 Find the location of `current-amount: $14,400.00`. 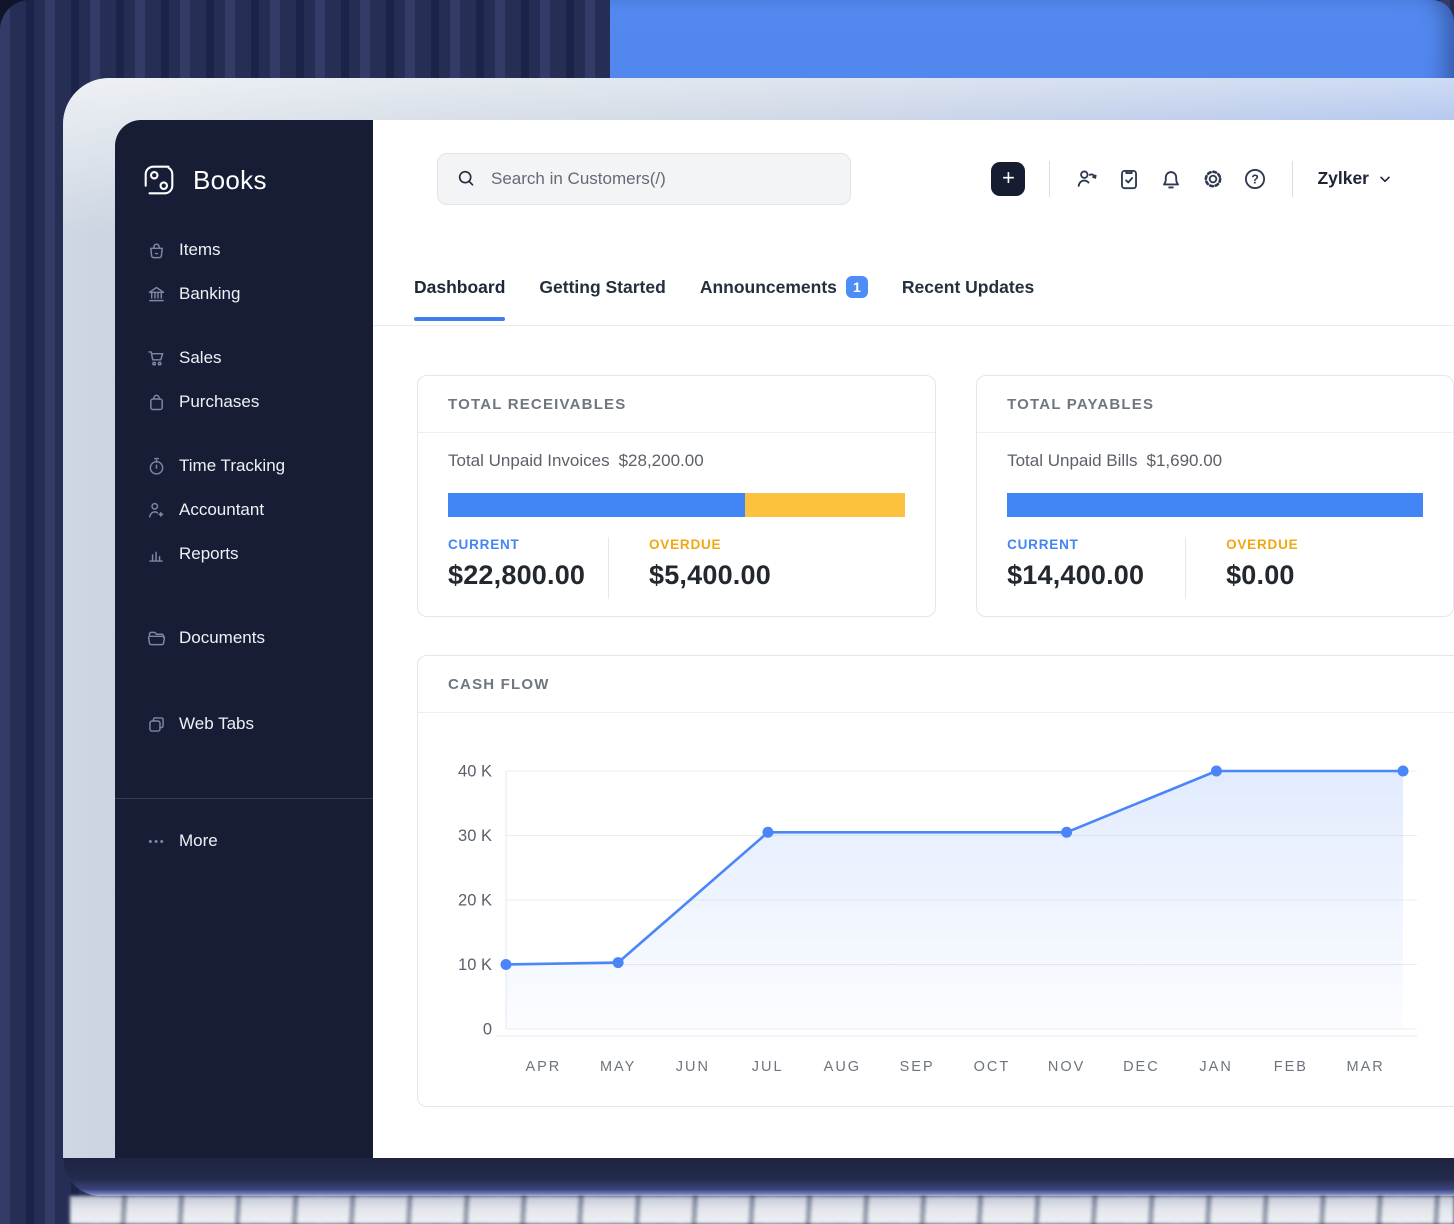

current-amount: $14,400.00 is located at coordinates (1076, 575).